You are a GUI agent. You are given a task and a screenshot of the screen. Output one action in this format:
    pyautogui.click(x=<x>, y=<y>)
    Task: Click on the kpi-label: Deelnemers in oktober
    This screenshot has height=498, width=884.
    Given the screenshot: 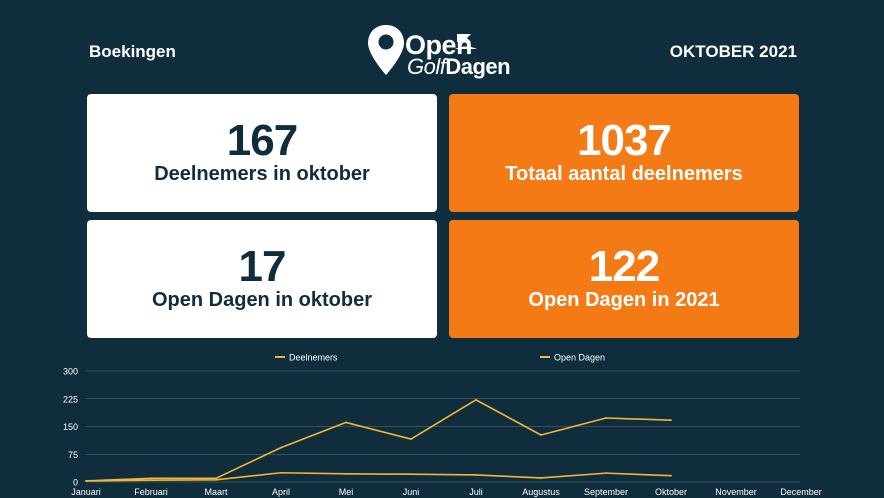 What is the action you would take?
    pyautogui.click(x=262, y=174)
    